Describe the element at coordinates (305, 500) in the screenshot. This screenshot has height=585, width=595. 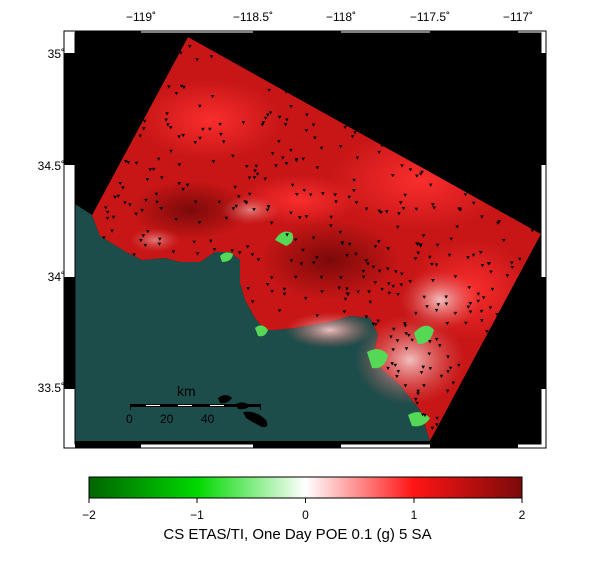
I see `colorbar-ticks` at that location.